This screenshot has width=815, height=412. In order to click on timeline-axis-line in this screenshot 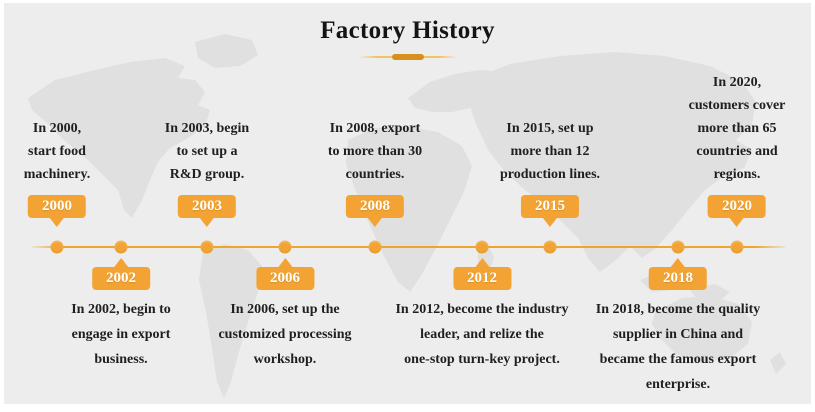, I will do `click(408, 247)`.